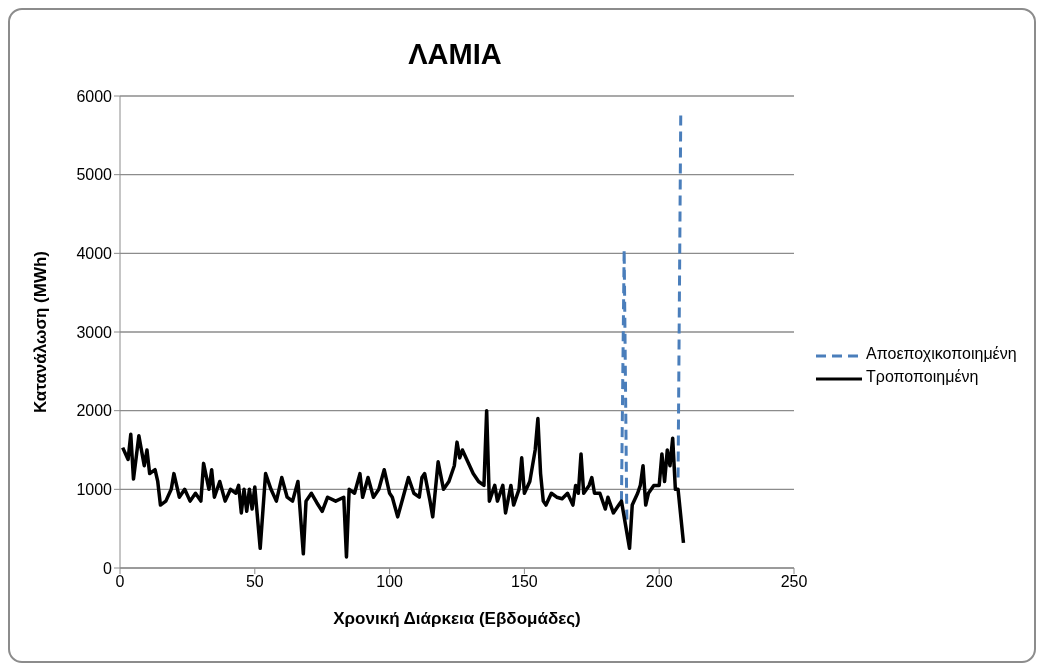 This screenshot has height=671, width=1044. What do you see at coordinates (403, 483) in the screenshot?
I see `line-series` at bounding box center [403, 483].